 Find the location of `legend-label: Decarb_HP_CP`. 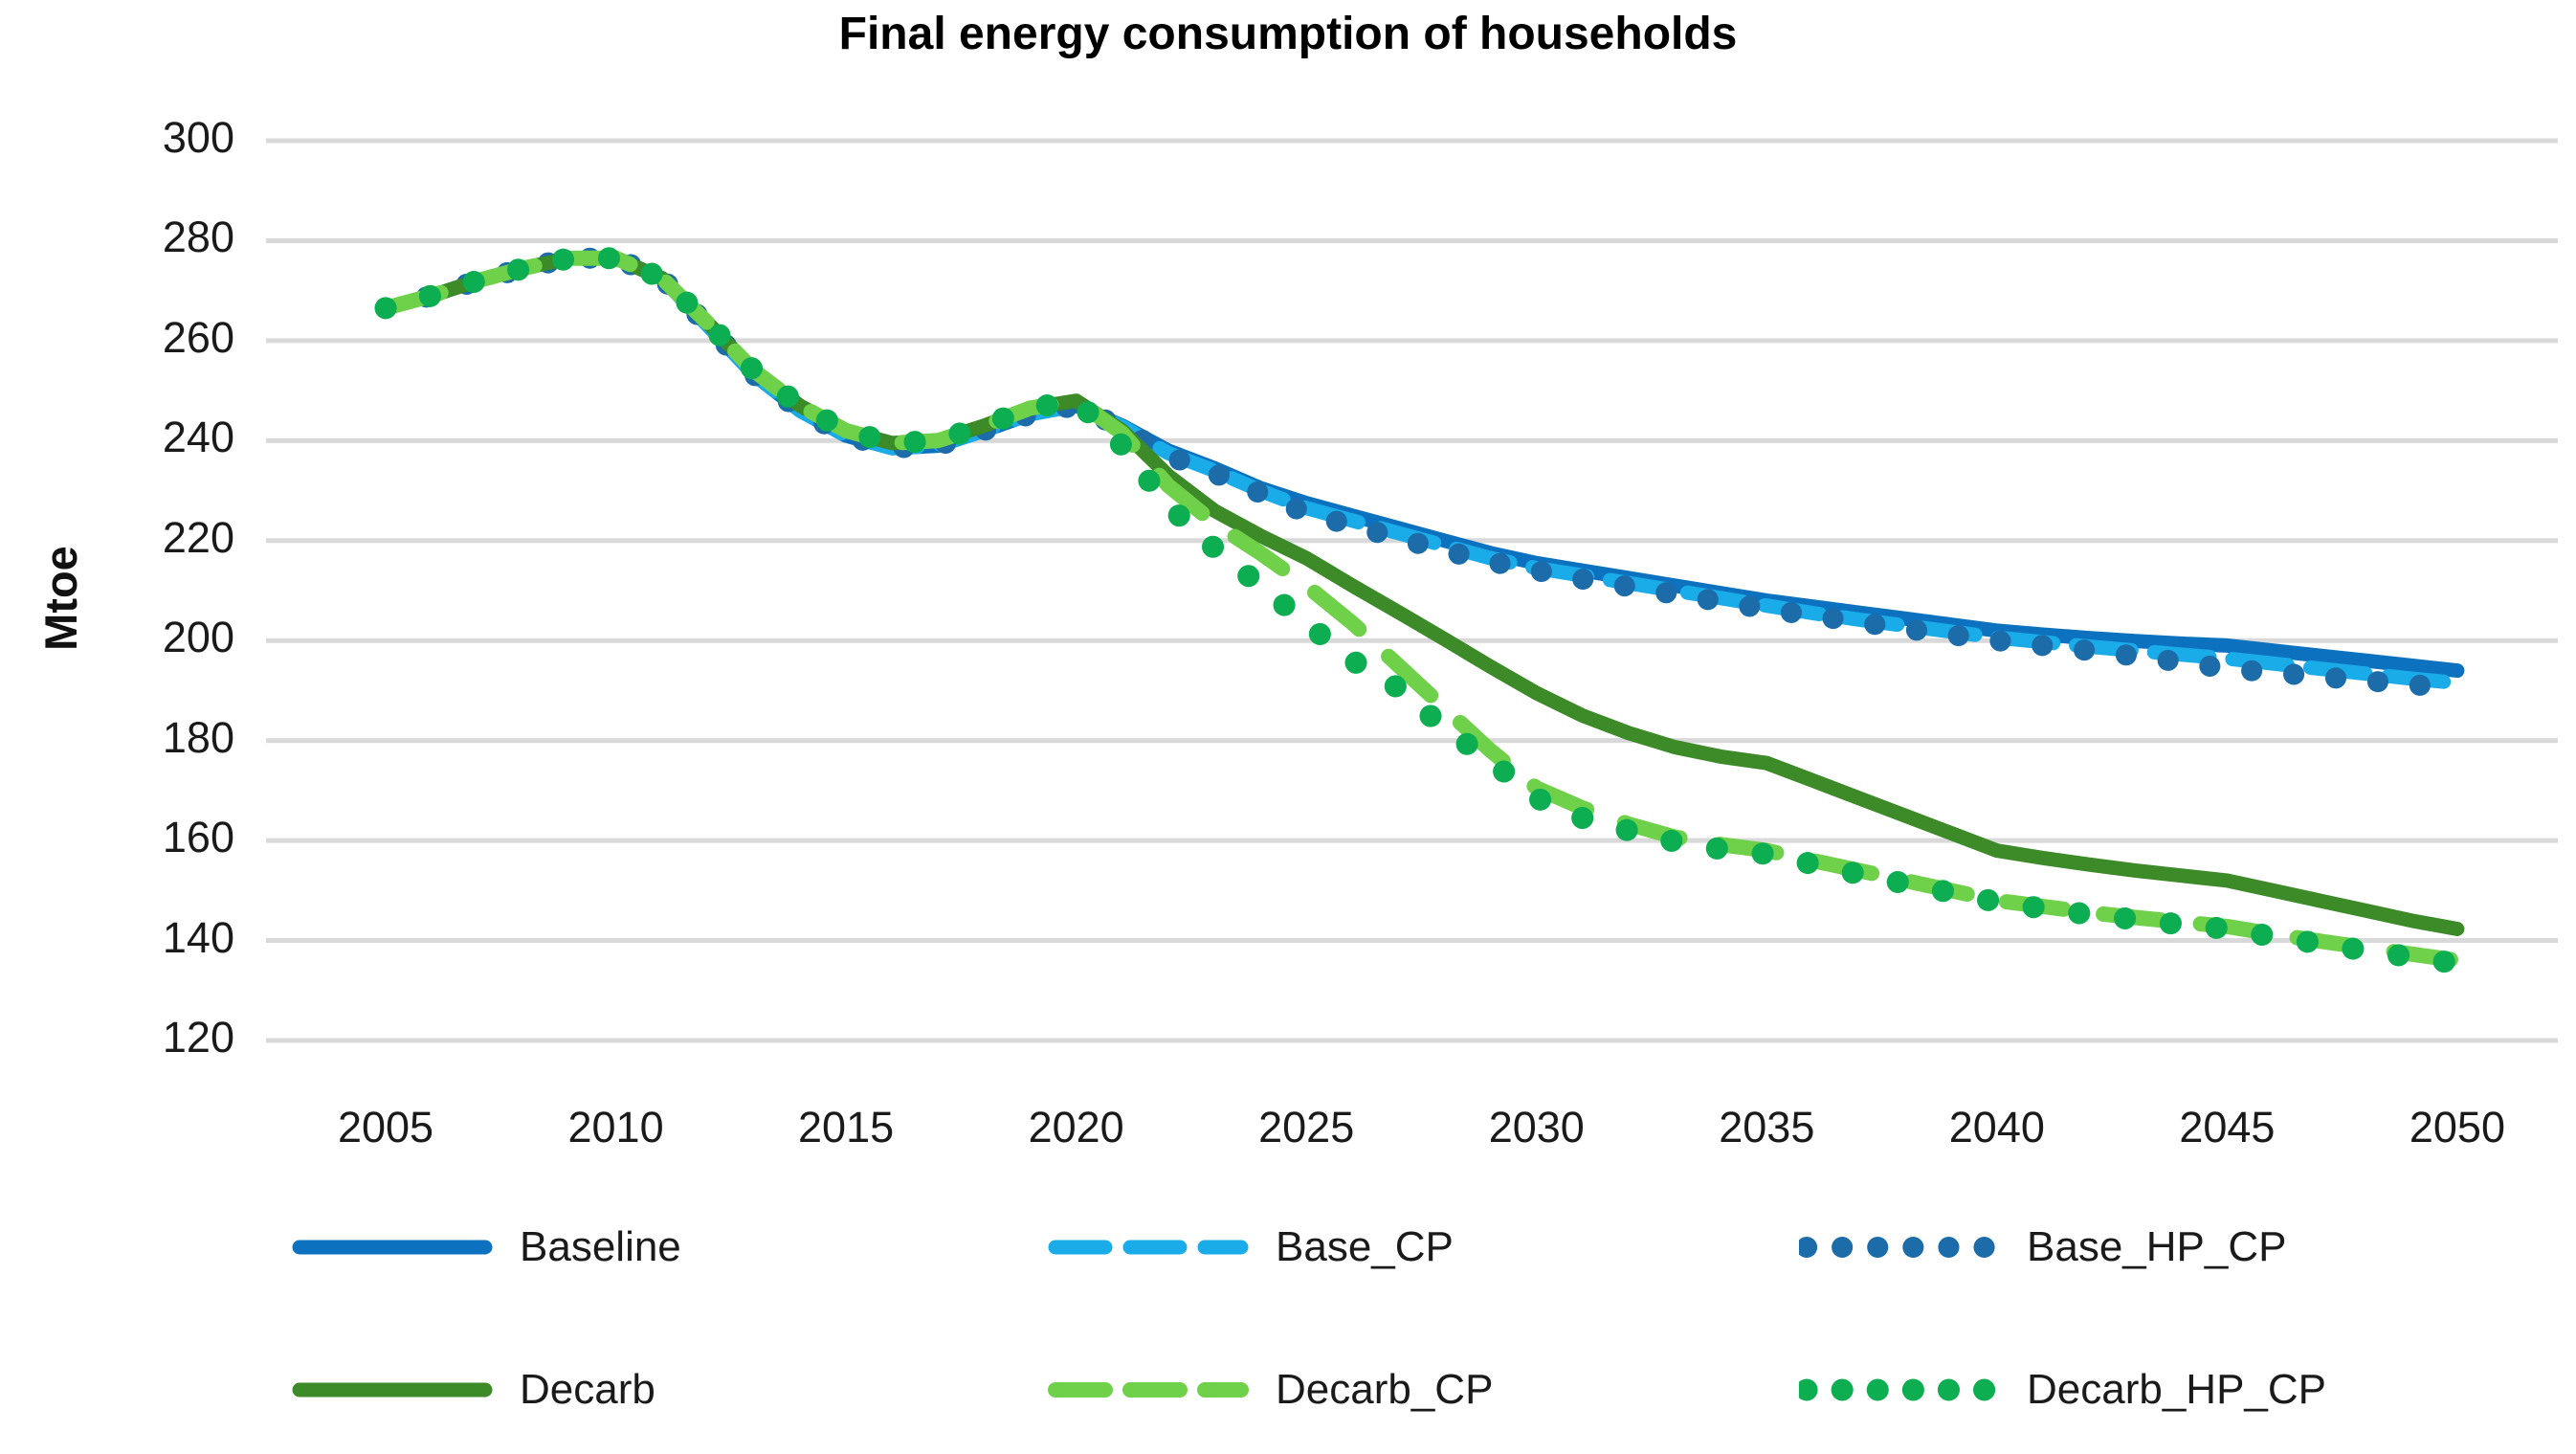

legend-label: Decarb_HP_CP is located at coordinates (2177, 1389).